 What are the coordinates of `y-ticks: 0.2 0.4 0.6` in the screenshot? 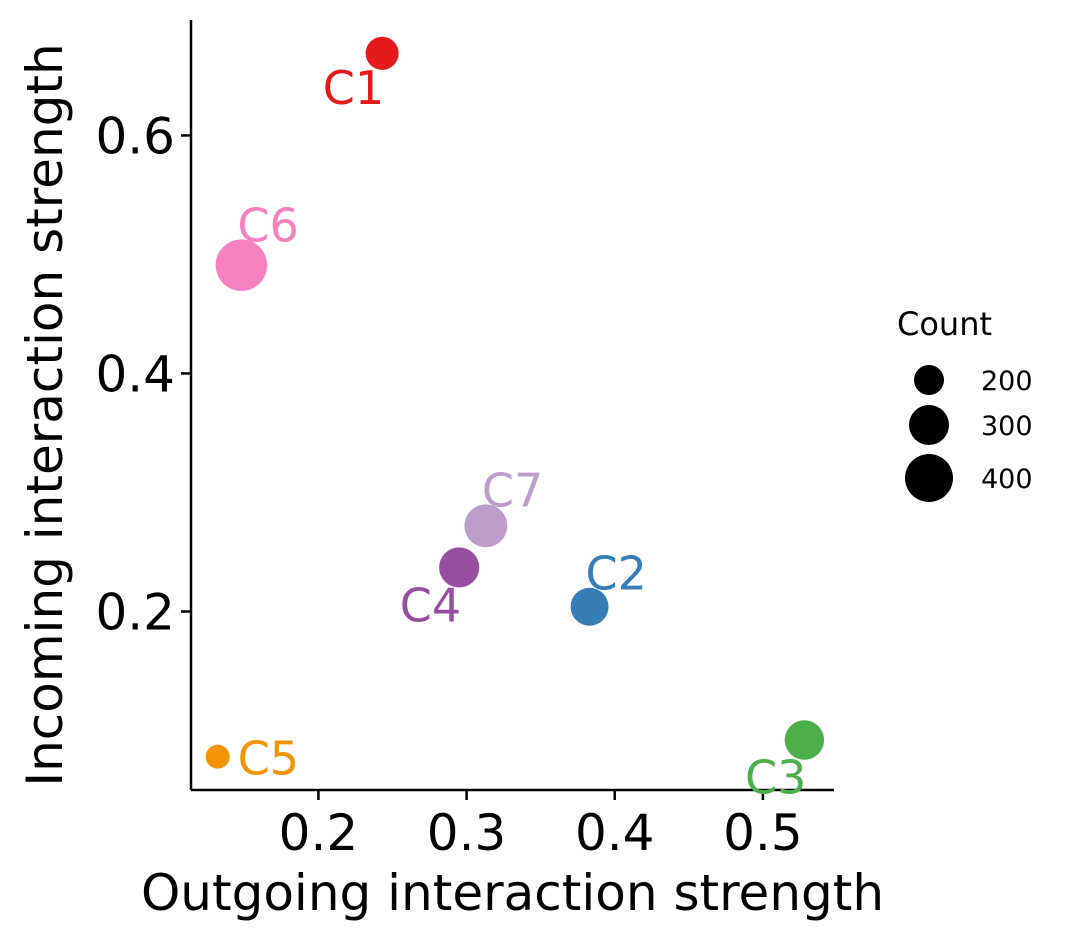 It's located at (143, 374).